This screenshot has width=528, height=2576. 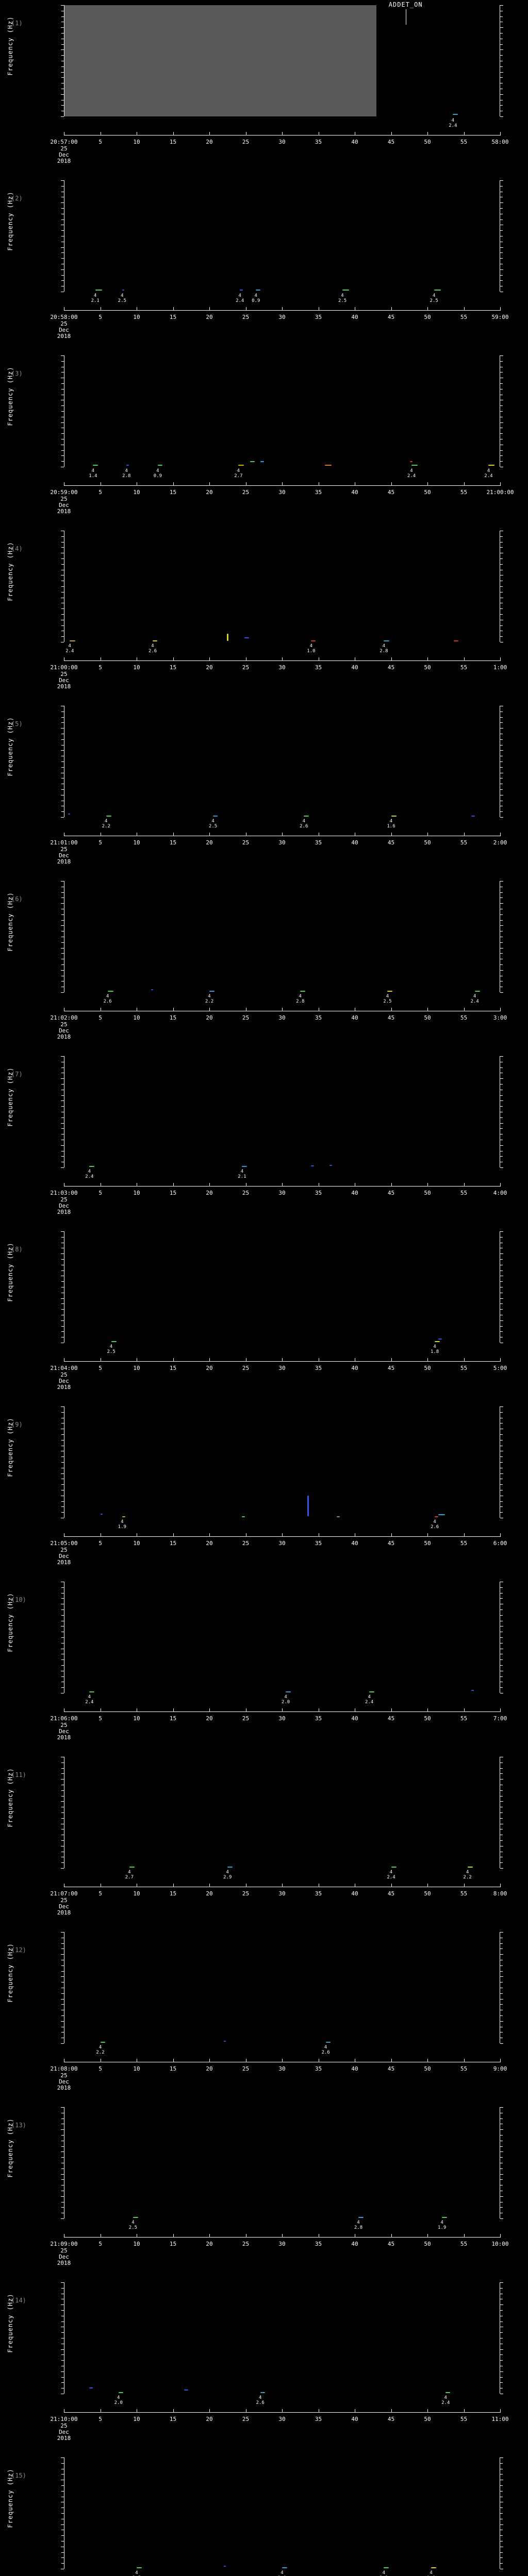 I want to click on detection-label: 4 2.0, so click(x=118, y=2400).